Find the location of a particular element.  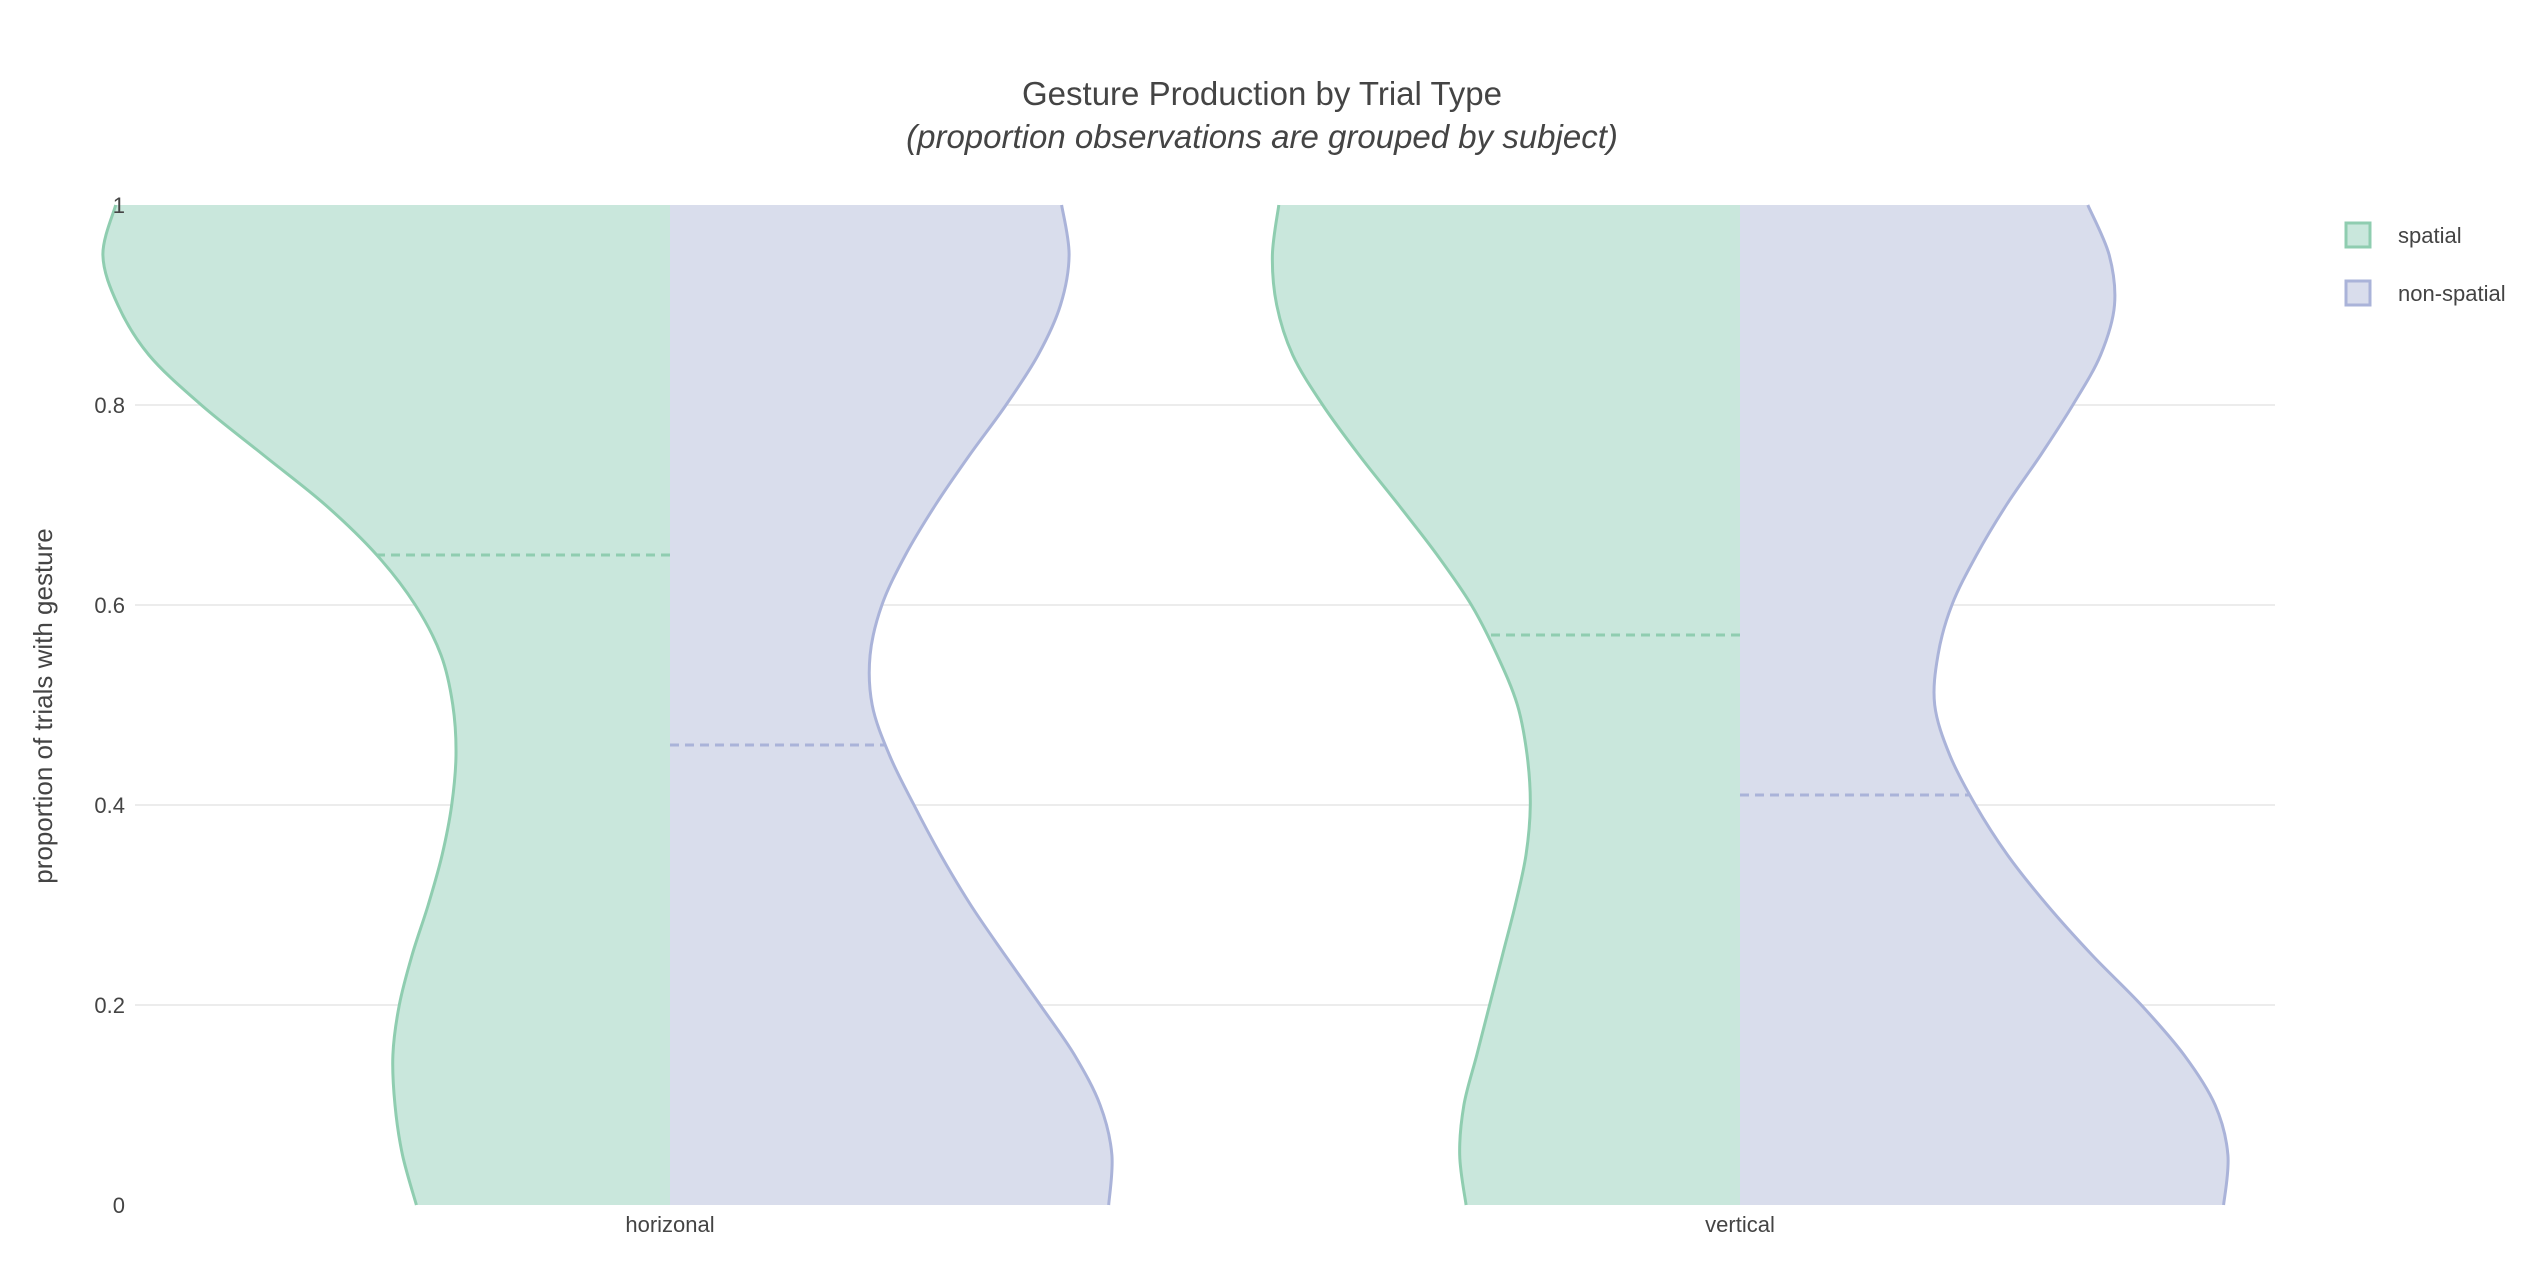

legend-swatch-spatial is located at coordinates (2358, 235).